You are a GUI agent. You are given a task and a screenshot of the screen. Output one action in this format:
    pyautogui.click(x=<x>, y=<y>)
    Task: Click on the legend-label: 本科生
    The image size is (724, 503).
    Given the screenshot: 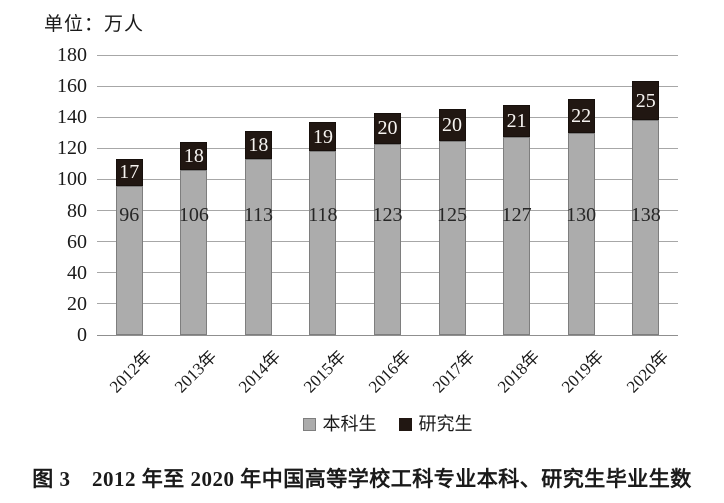 What is the action you would take?
    pyautogui.click(x=349, y=424)
    